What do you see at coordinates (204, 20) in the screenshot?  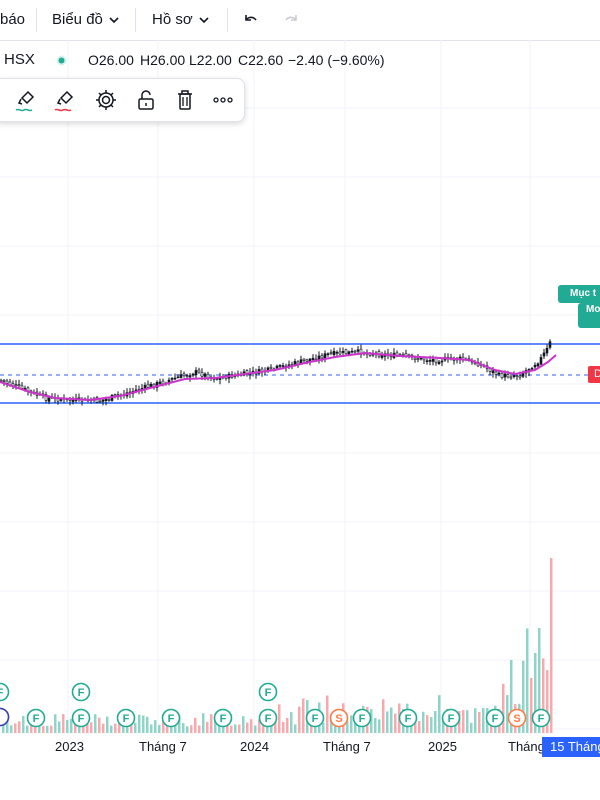 I see `chevron-down-icon` at bounding box center [204, 20].